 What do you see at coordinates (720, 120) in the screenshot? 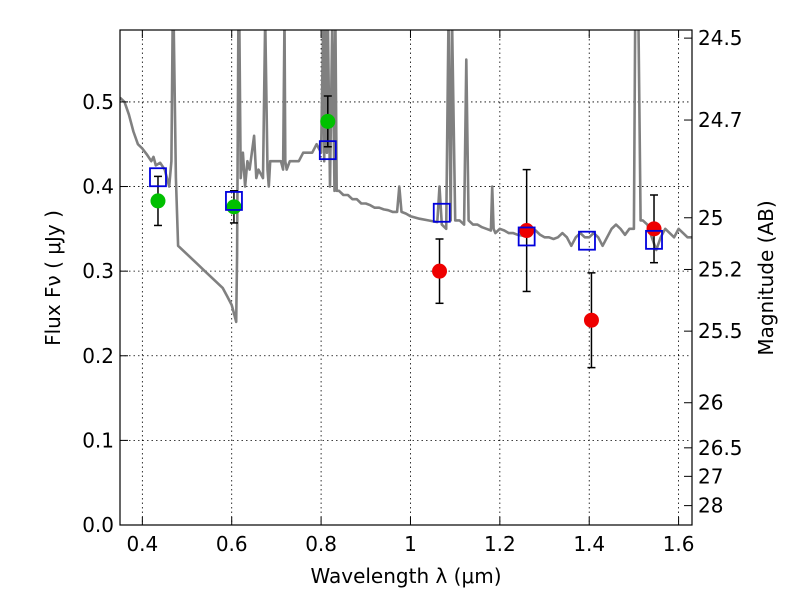
I see `y2-tick-label: 24.7` at bounding box center [720, 120].